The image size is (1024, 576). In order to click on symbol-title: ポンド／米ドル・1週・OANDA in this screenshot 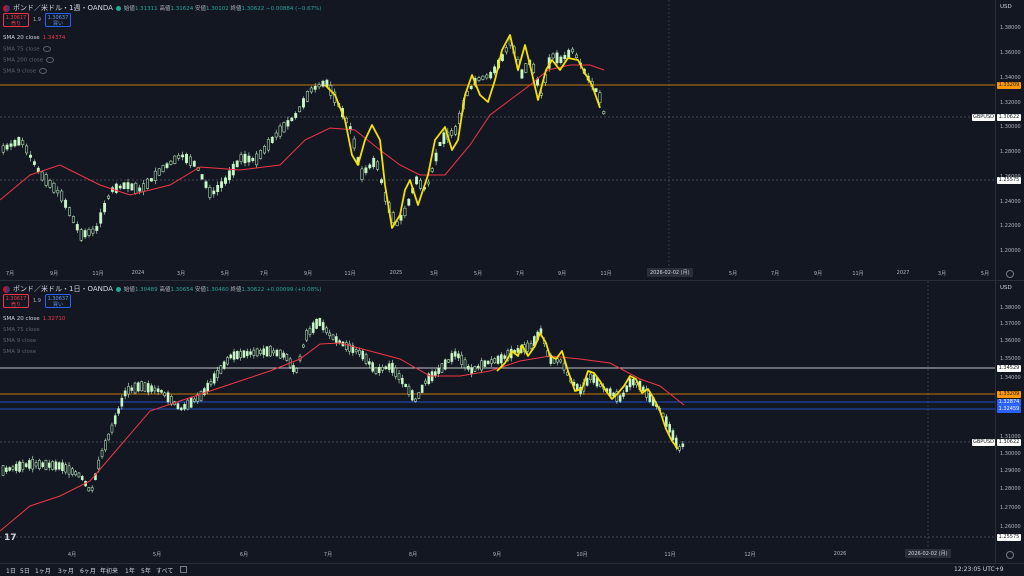, I will do `click(63, 8)`.